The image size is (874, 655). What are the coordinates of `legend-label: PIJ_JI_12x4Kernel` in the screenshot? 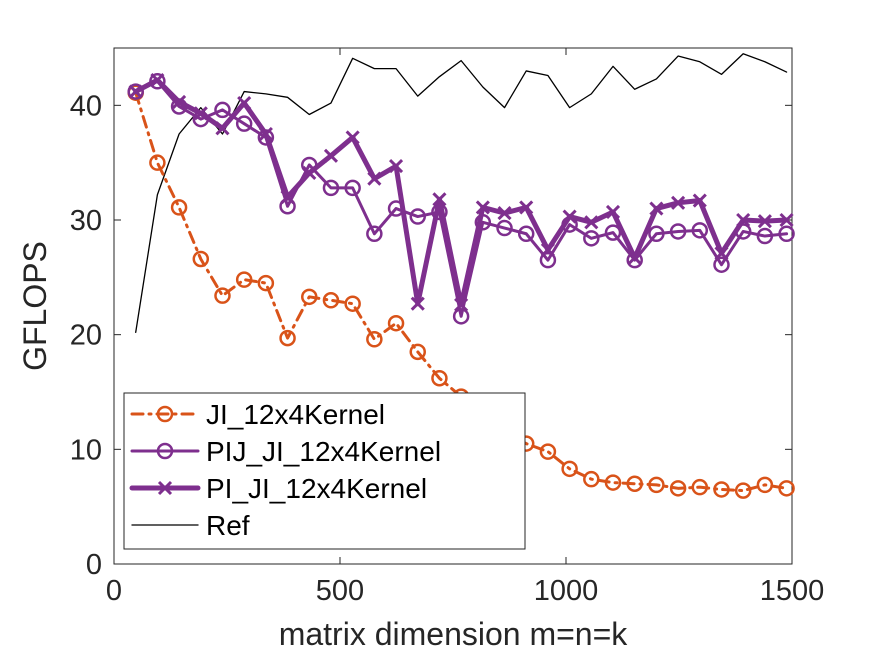 It's located at (323, 451).